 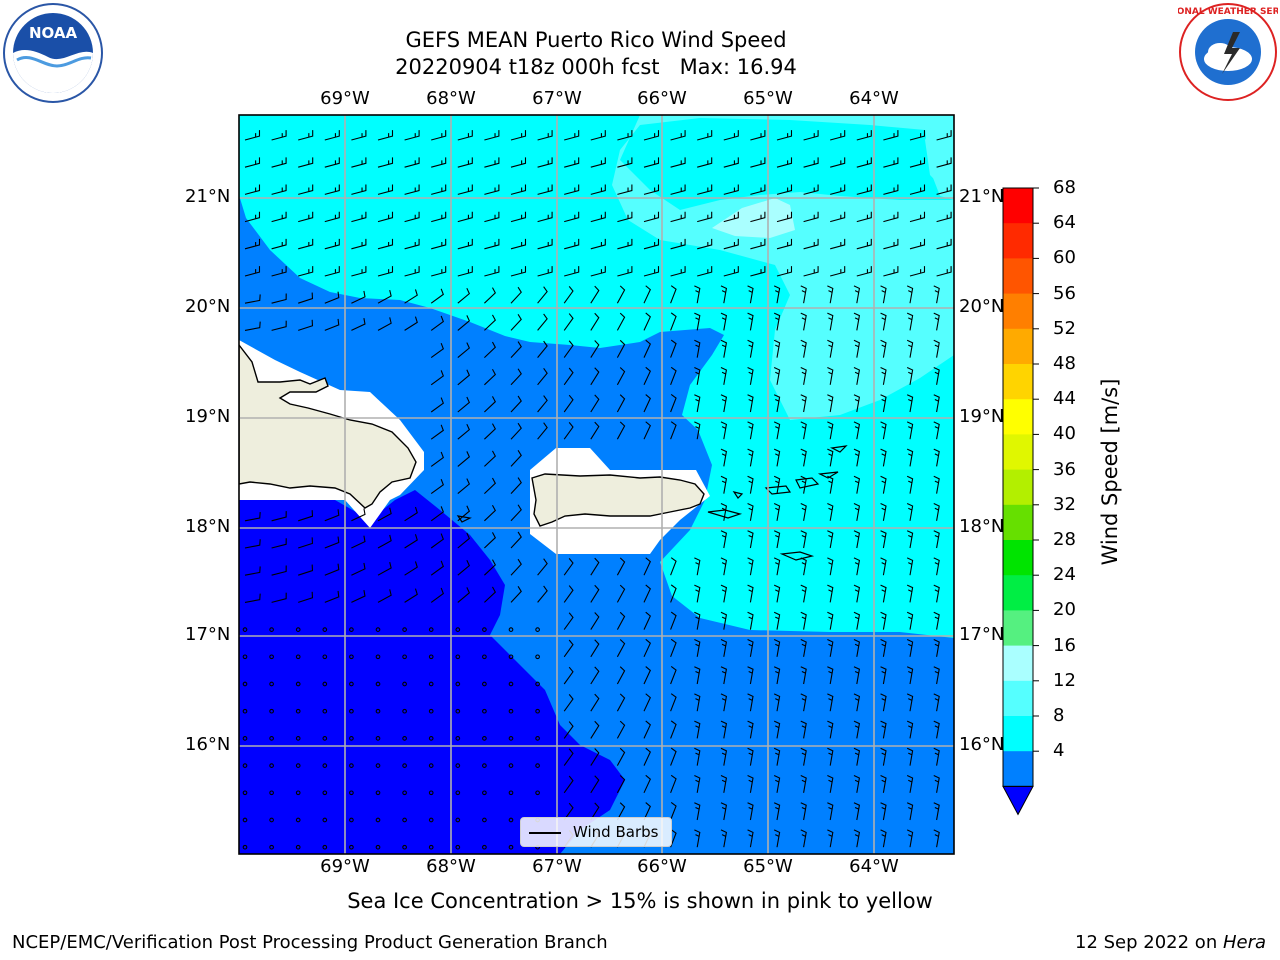 What do you see at coordinates (1064, 645) in the screenshot?
I see `colorbar-tick-label: 16` at bounding box center [1064, 645].